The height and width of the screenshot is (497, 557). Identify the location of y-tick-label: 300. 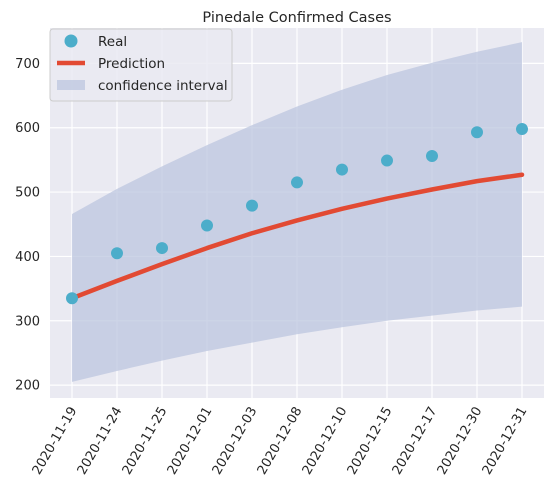
(27, 321).